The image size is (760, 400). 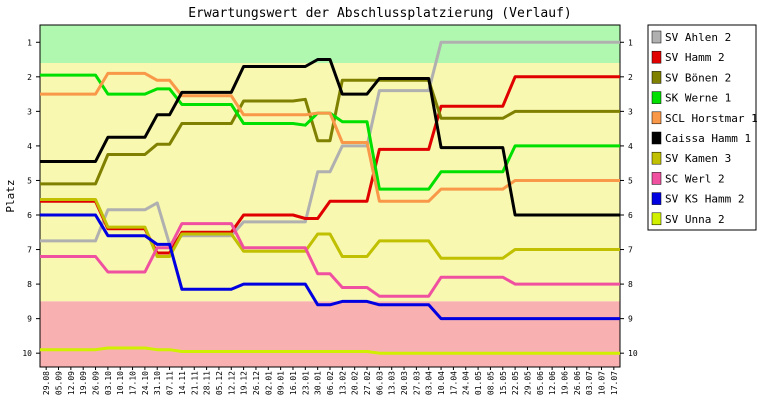 I want to click on y-tick-label-left: 3, so click(x=29, y=111).